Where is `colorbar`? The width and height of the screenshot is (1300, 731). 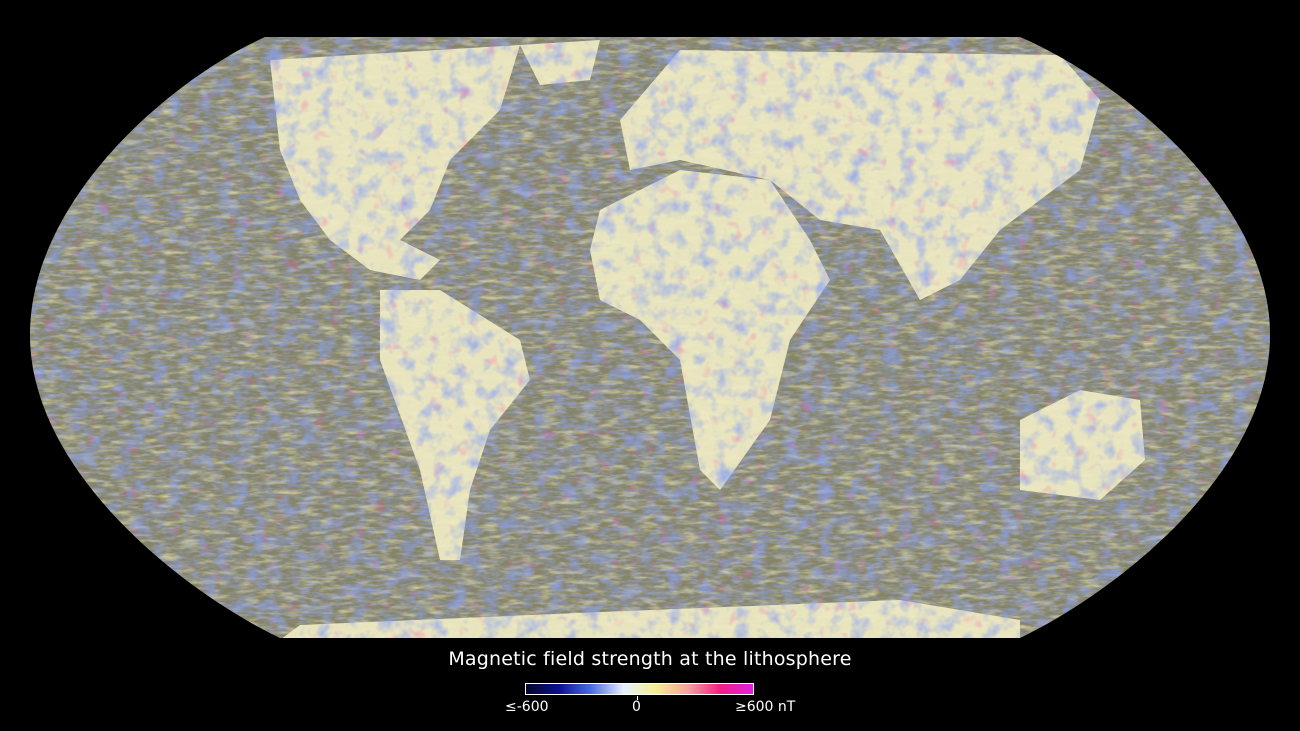
colorbar is located at coordinates (639, 689).